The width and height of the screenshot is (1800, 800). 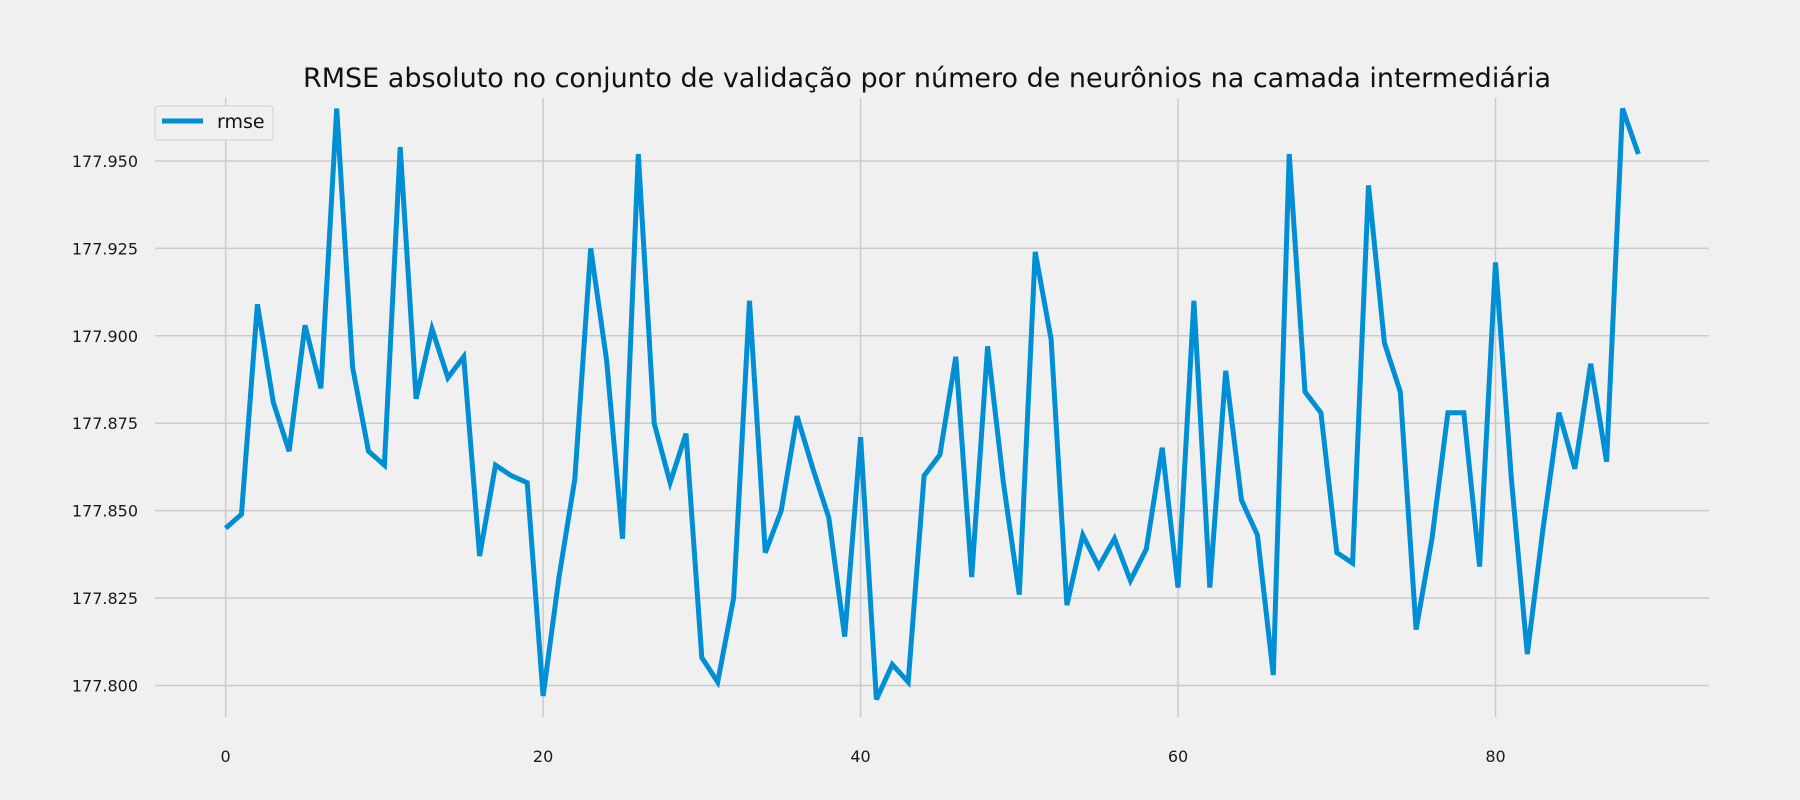 I want to click on y-tick-label: 177.900, so click(x=105, y=336).